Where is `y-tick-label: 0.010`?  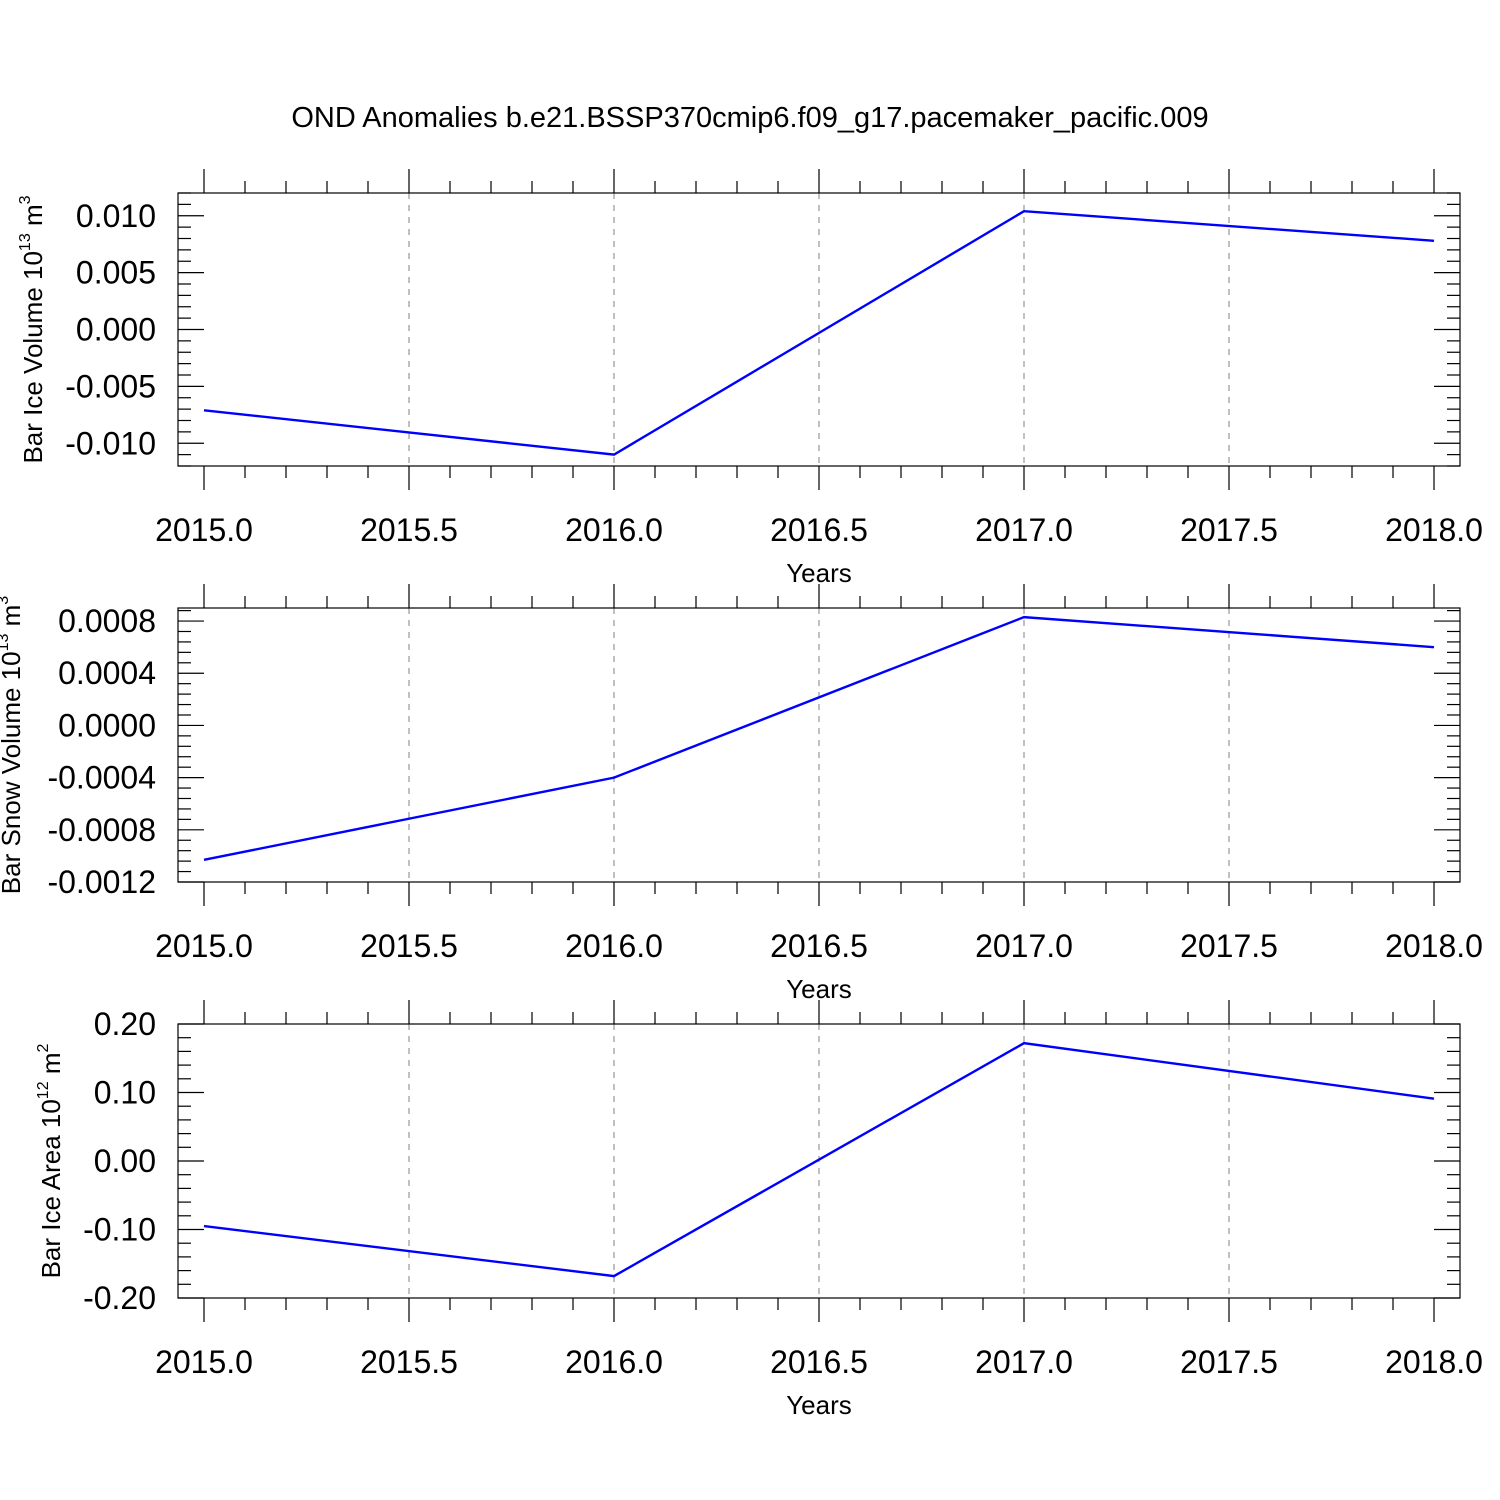 y-tick-label: 0.010 is located at coordinates (116, 216).